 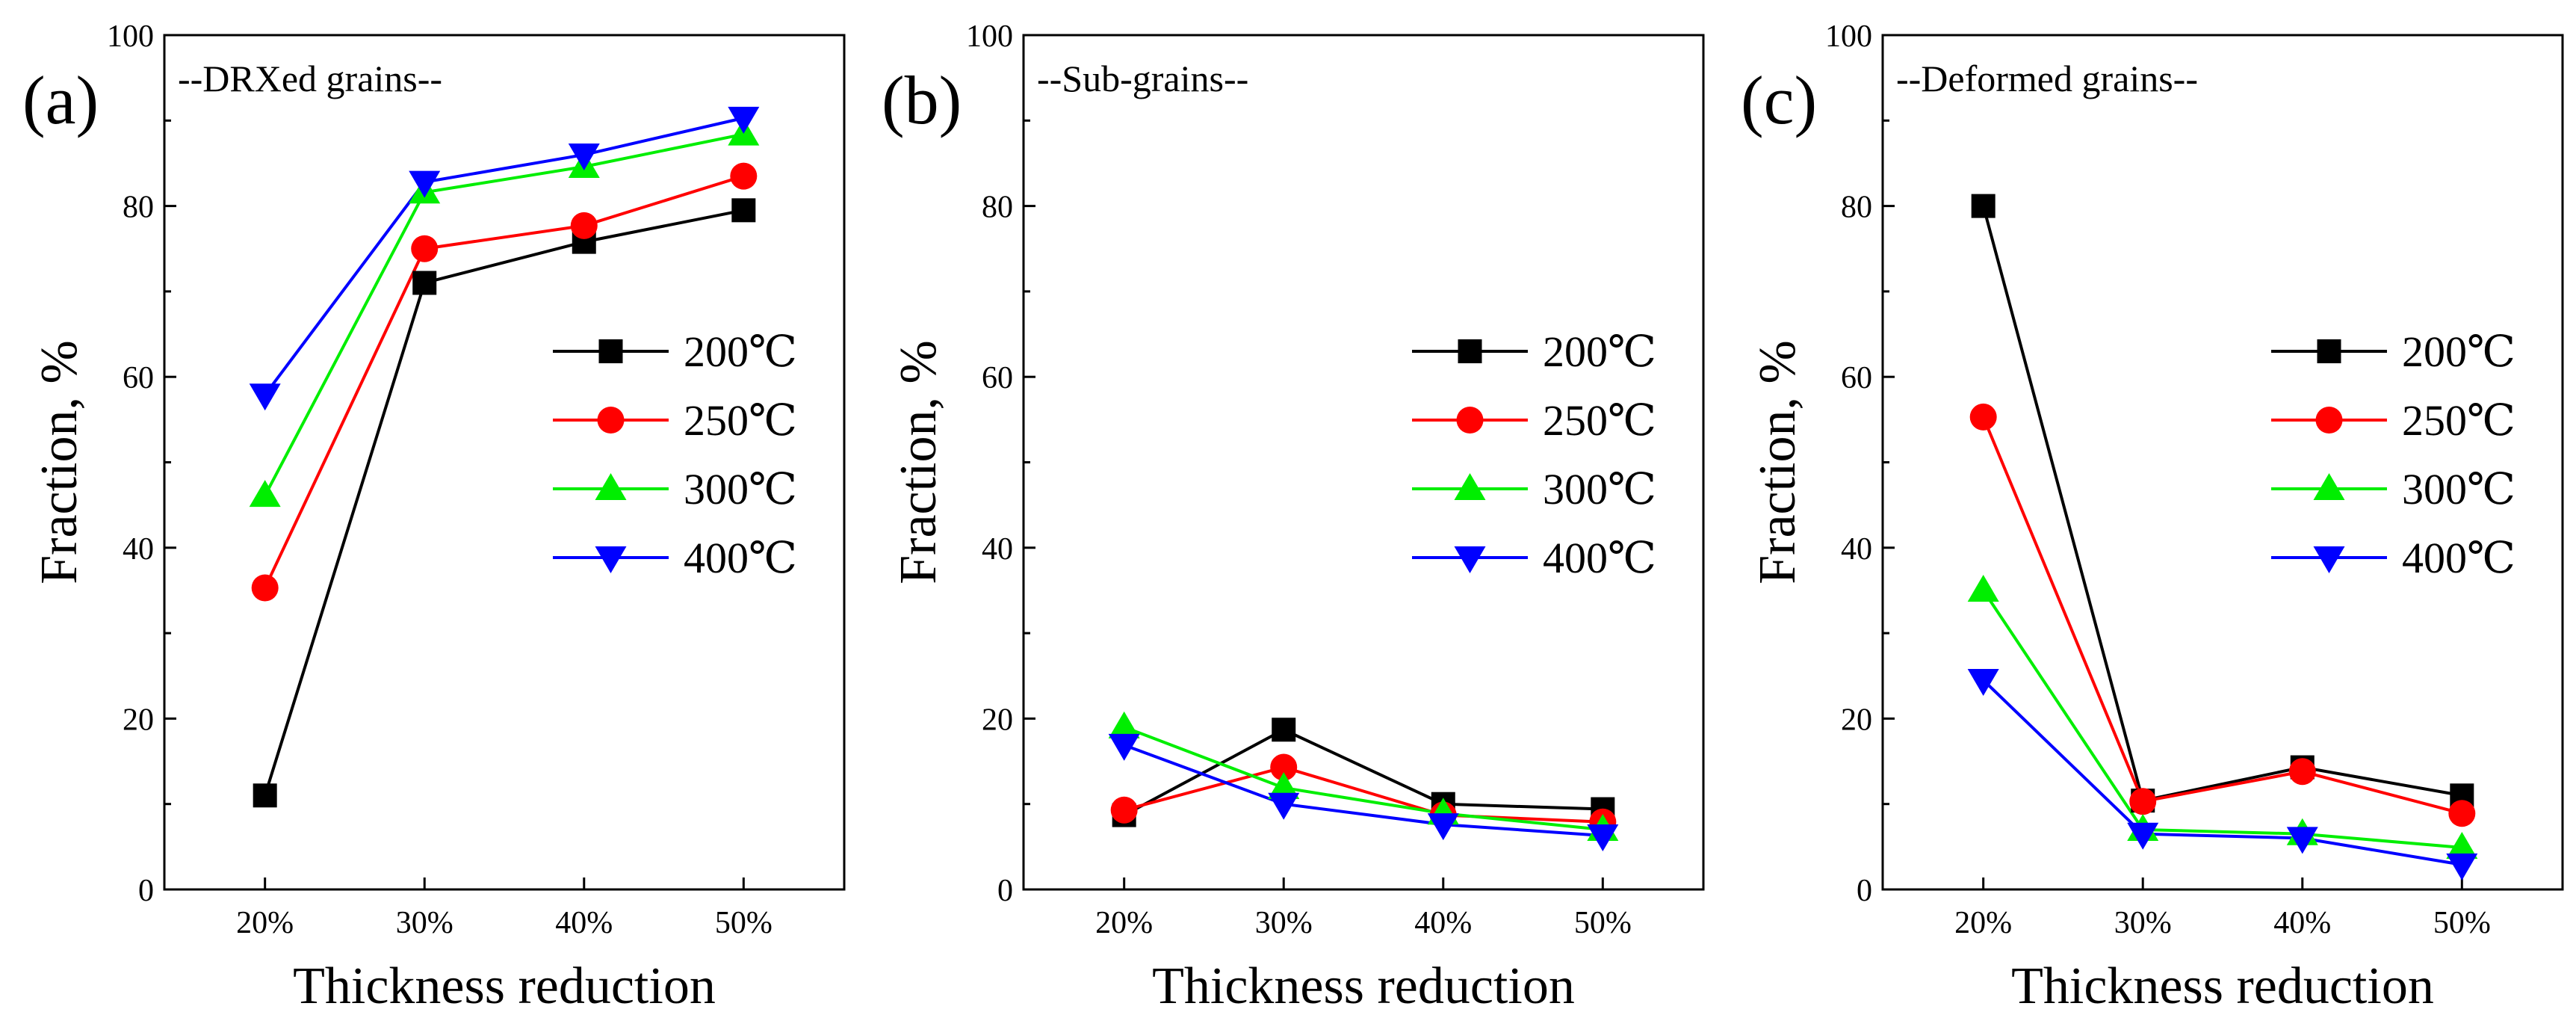 What do you see at coordinates (1779, 100) in the screenshot?
I see `panel-label: (c)` at bounding box center [1779, 100].